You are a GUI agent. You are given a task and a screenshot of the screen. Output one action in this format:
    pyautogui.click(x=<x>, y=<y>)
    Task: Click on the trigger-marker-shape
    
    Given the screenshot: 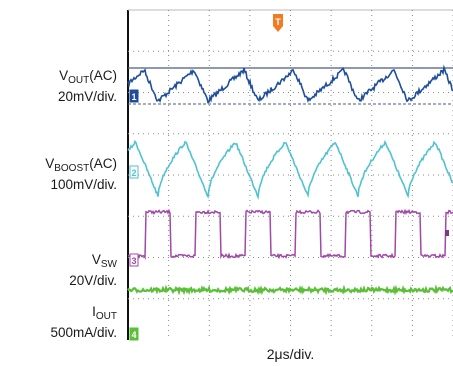 What is the action you would take?
    pyautogui.click(x=278, y=23)
    